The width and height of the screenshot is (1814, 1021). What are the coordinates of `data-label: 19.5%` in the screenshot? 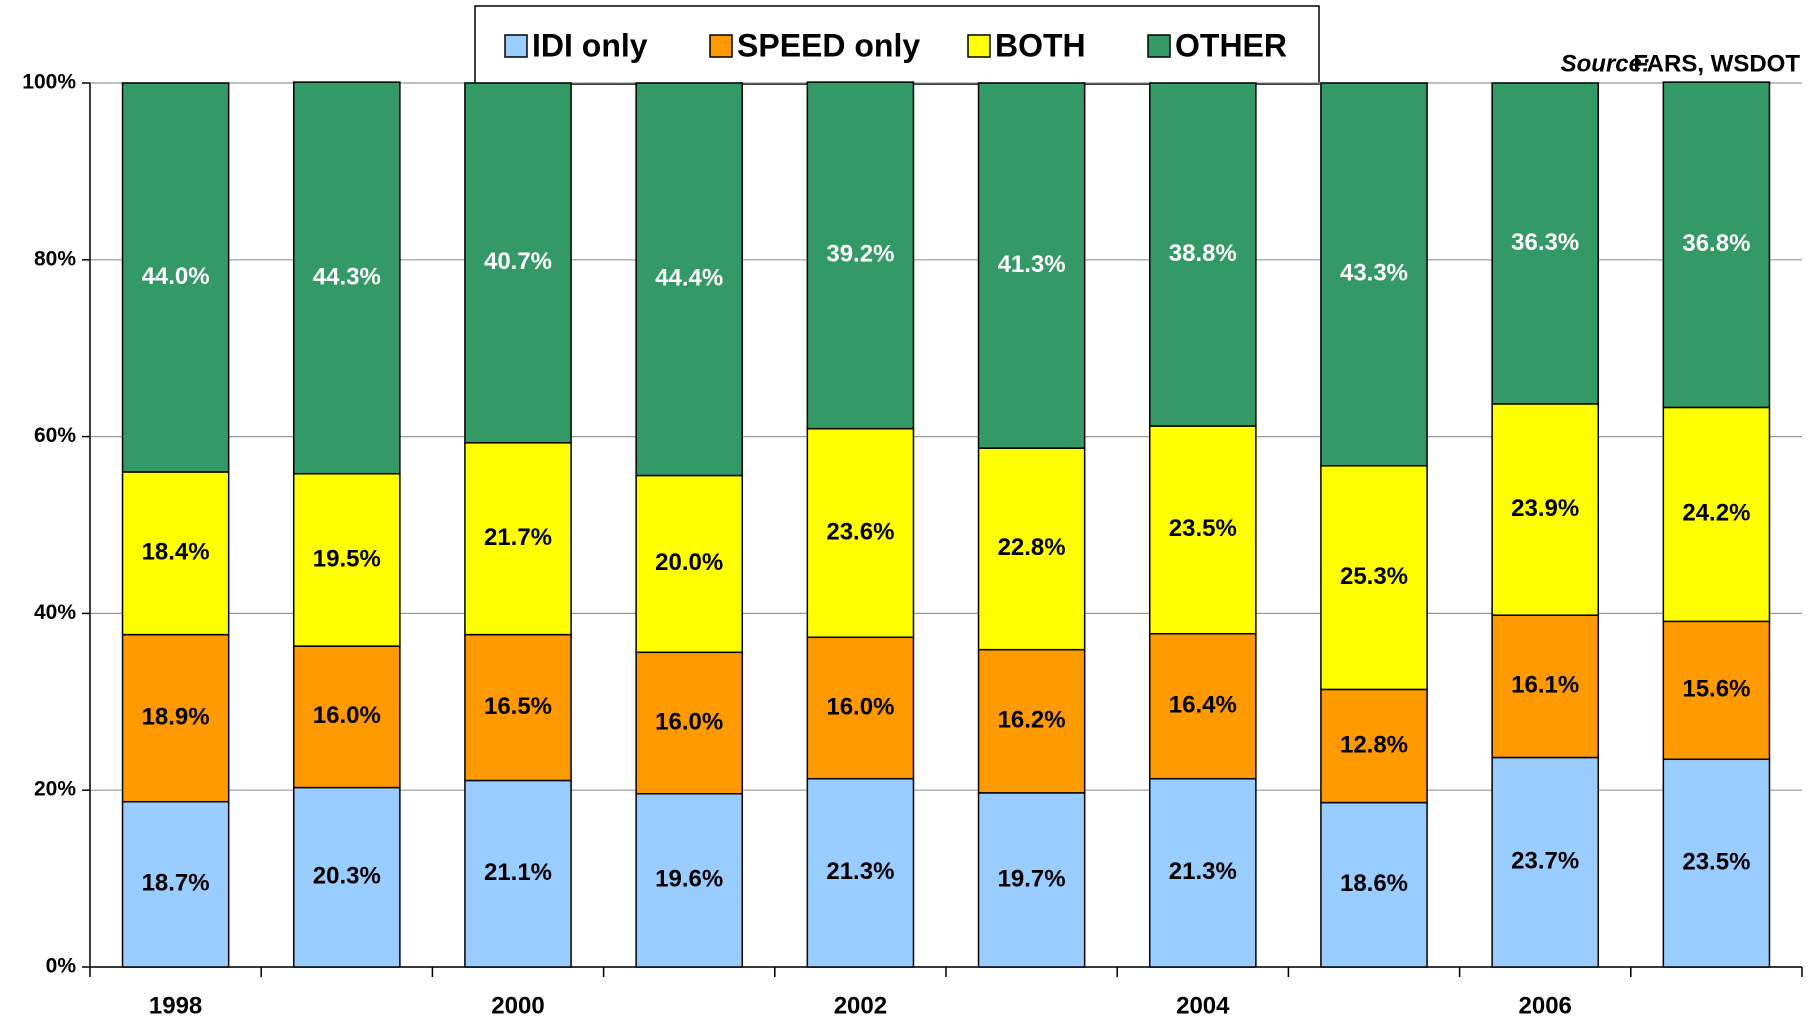 It's located at (347, 558).